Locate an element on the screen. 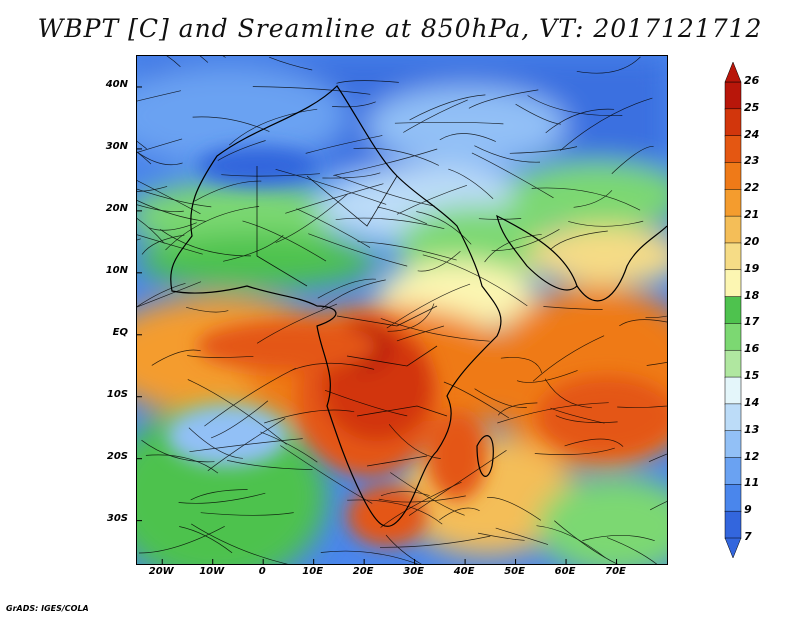 The height and width of the screenshot is (618, 800). colorbar-level-label: 14 is located at coordinates (752, 402).